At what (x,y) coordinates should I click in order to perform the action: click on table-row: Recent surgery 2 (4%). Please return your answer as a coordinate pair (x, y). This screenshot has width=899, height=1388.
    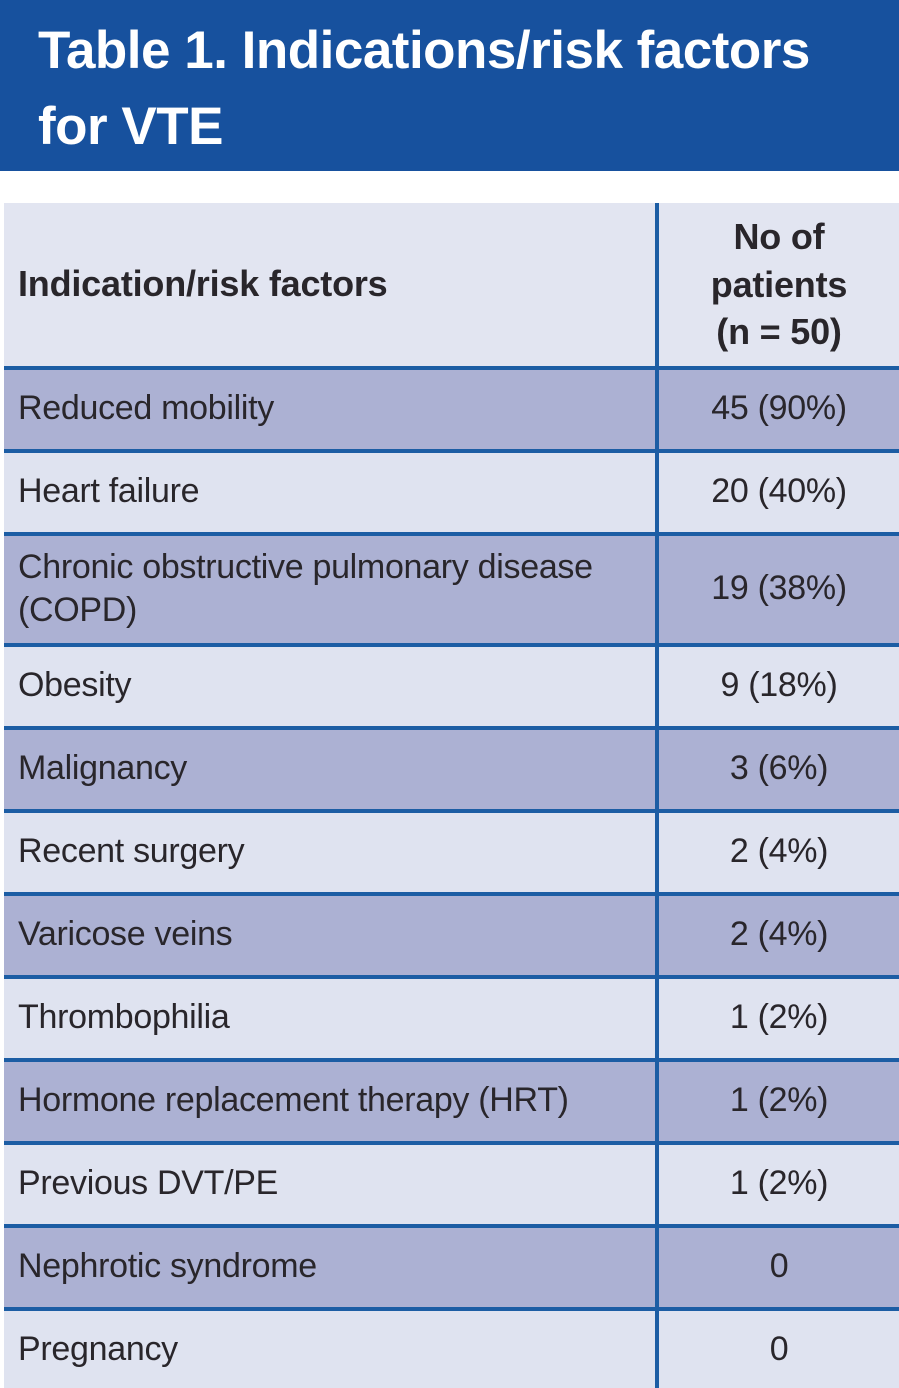
    Looking at the image, I should click on (451, 850).